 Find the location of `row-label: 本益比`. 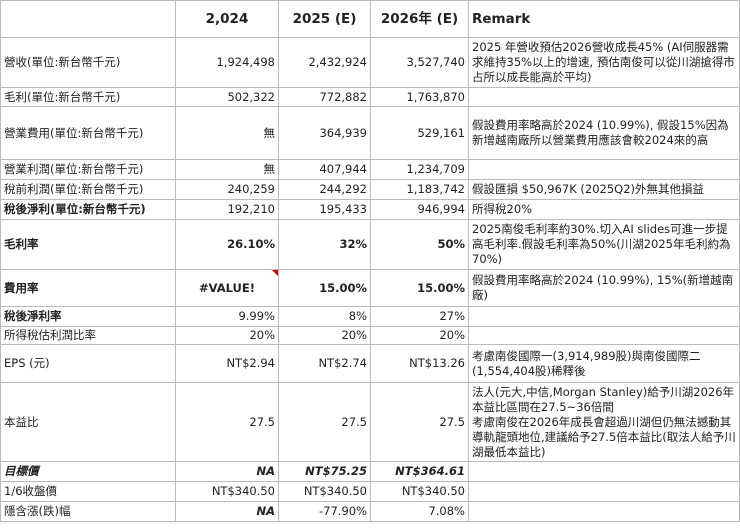

row-label: 本益比 is located at coordinates (88, 422).